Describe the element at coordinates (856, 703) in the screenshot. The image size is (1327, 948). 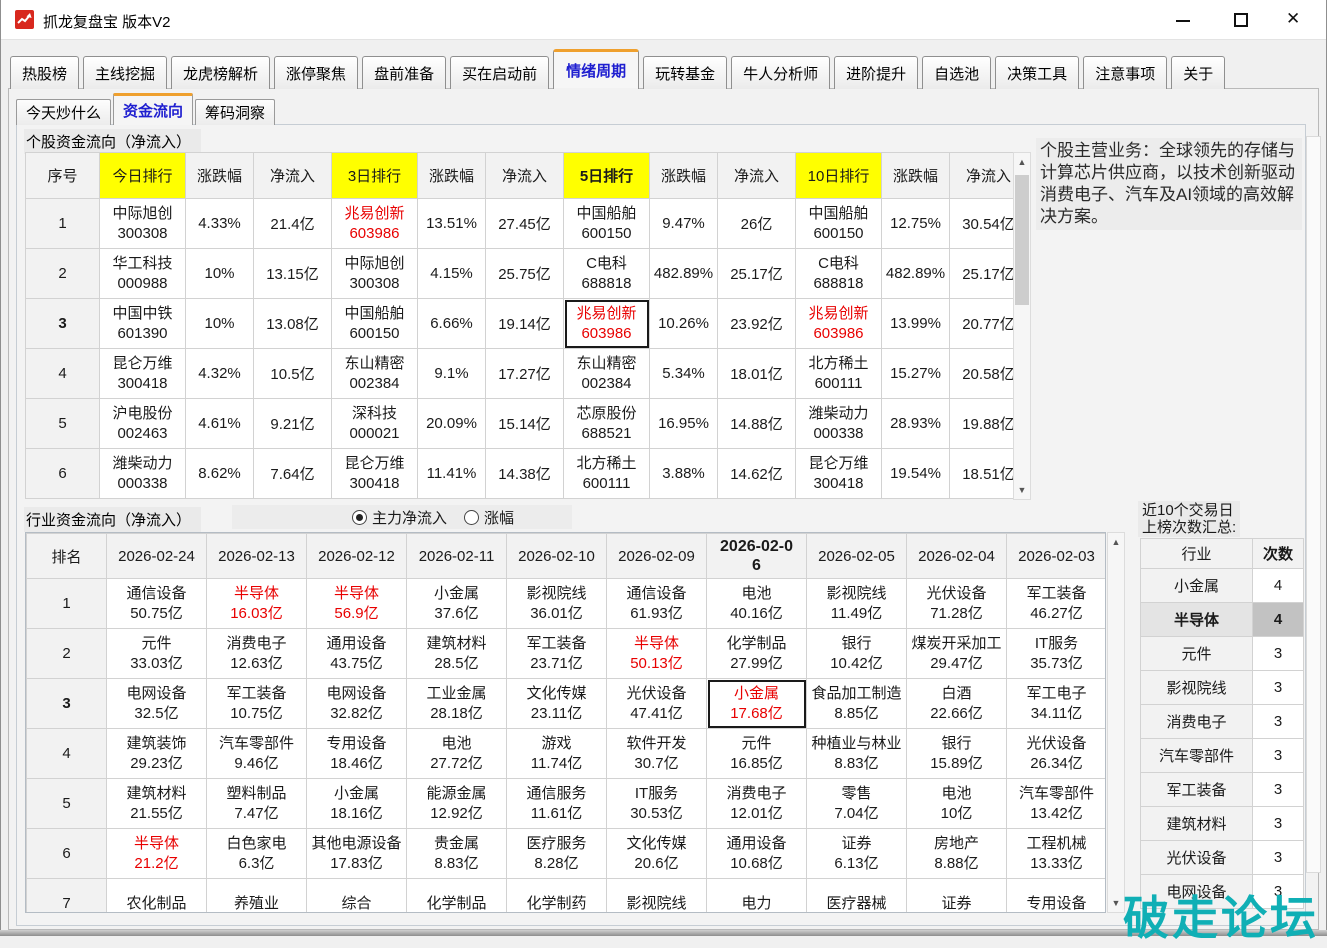
I see `industry-cell: 食品加工制造 8.85亿` at that location.